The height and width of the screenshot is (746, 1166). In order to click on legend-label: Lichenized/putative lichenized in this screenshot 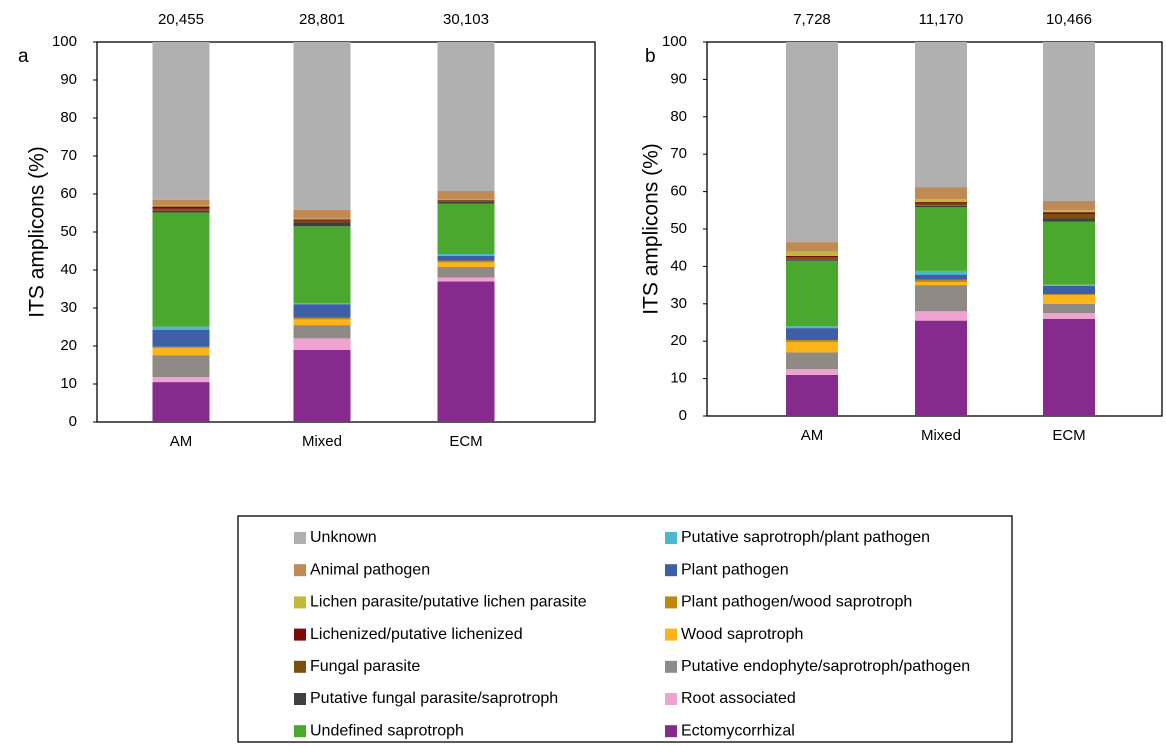, I will do `click(416, 634)`.